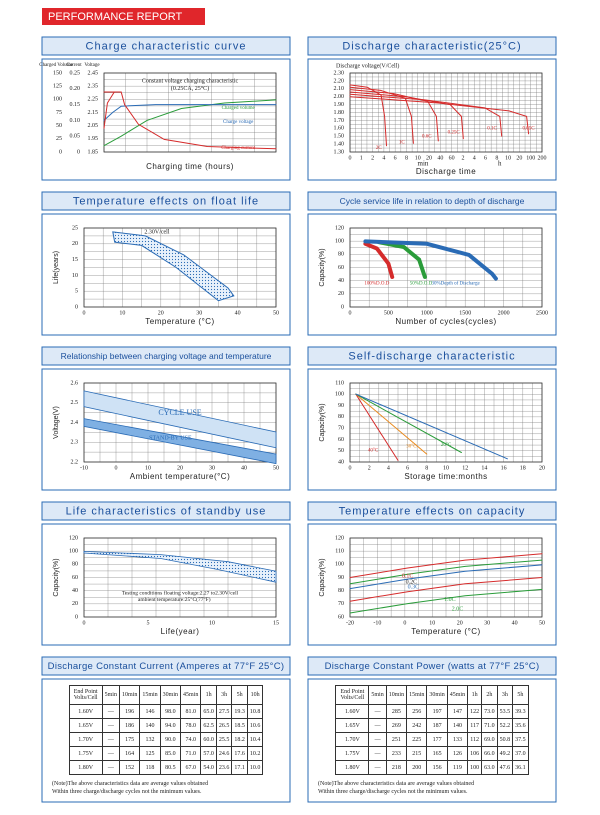 The image size is (600, 815). Describe the element at coordinates (166, 725) in the screenshot. I see `row: 1.65V —186 140 94.0 78.0 62.5 26.5 18.5 10.6` at that location.